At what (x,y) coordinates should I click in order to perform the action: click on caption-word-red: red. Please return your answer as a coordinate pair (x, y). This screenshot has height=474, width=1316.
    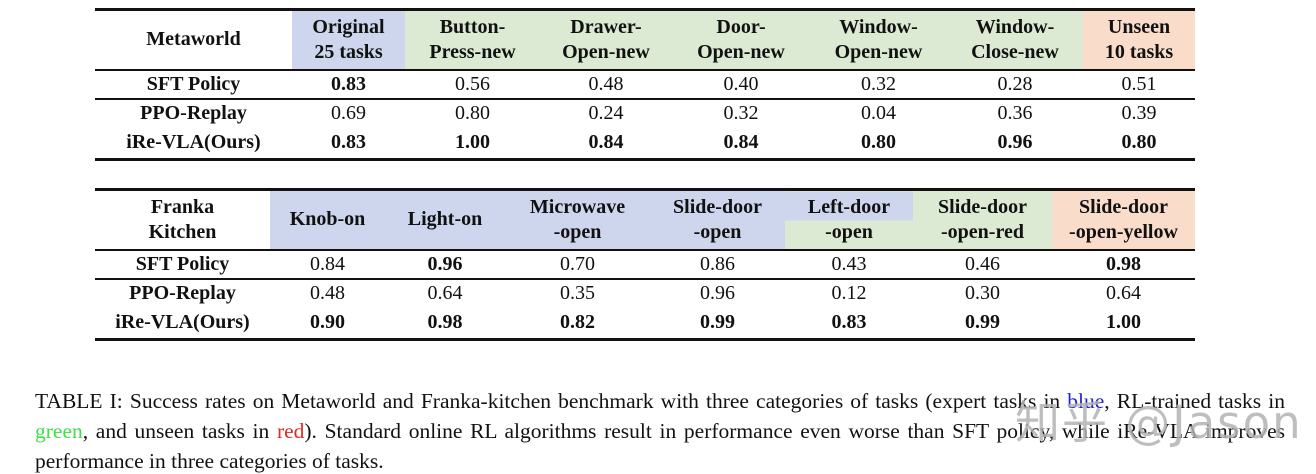
    Looking at the image, I should click on (290, 430).